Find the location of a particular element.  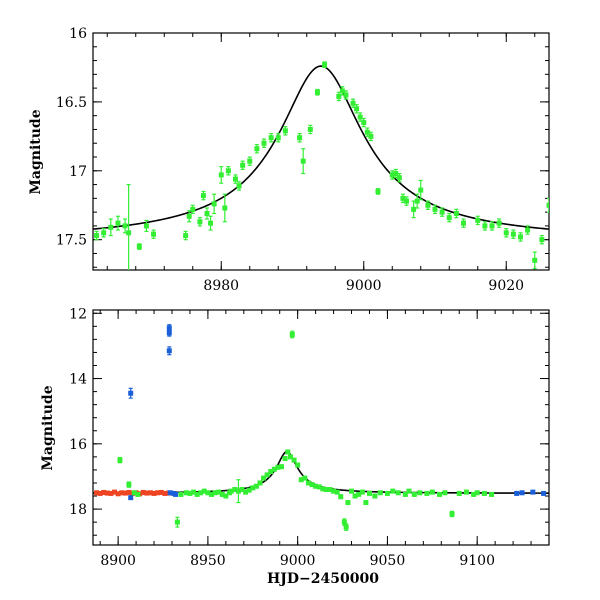

bottom-y-tick-label: 16 is located at coordinates (78, 445).